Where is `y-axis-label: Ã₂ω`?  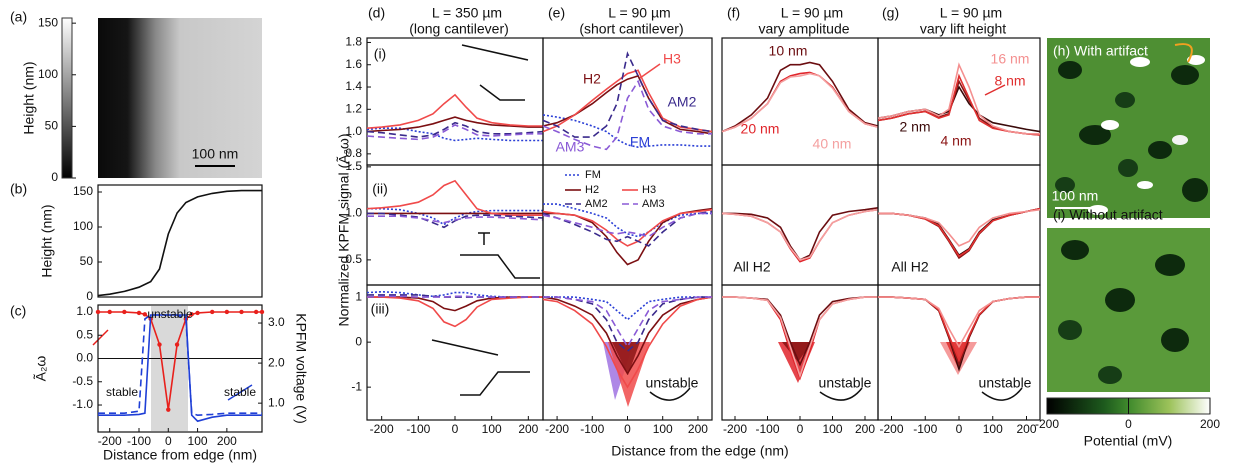 y-axis-label: Ã₂ω is located at coordinates (41, 369).